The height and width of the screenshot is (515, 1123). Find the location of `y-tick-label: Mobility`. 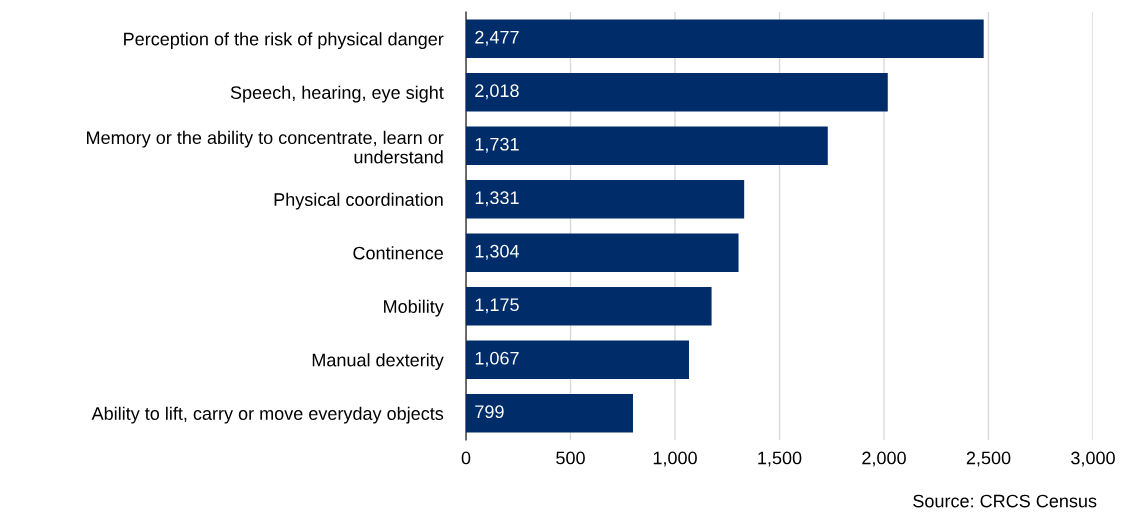

y-tick-label: Mobility is located at coordinates (414, 308).